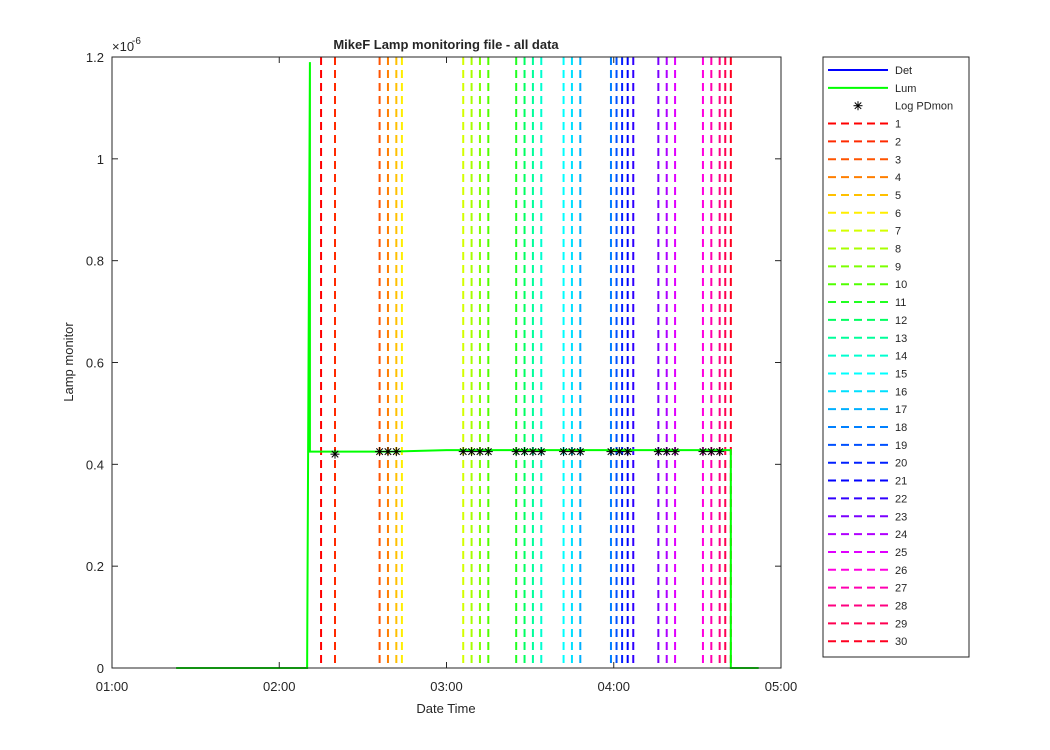 The height and width of the screenshot is (750, 1050). What do you see at coordinates (872, 89) in the screenshot?
I see `legend-item-lum: Lum` at bounding box center [872, 89].